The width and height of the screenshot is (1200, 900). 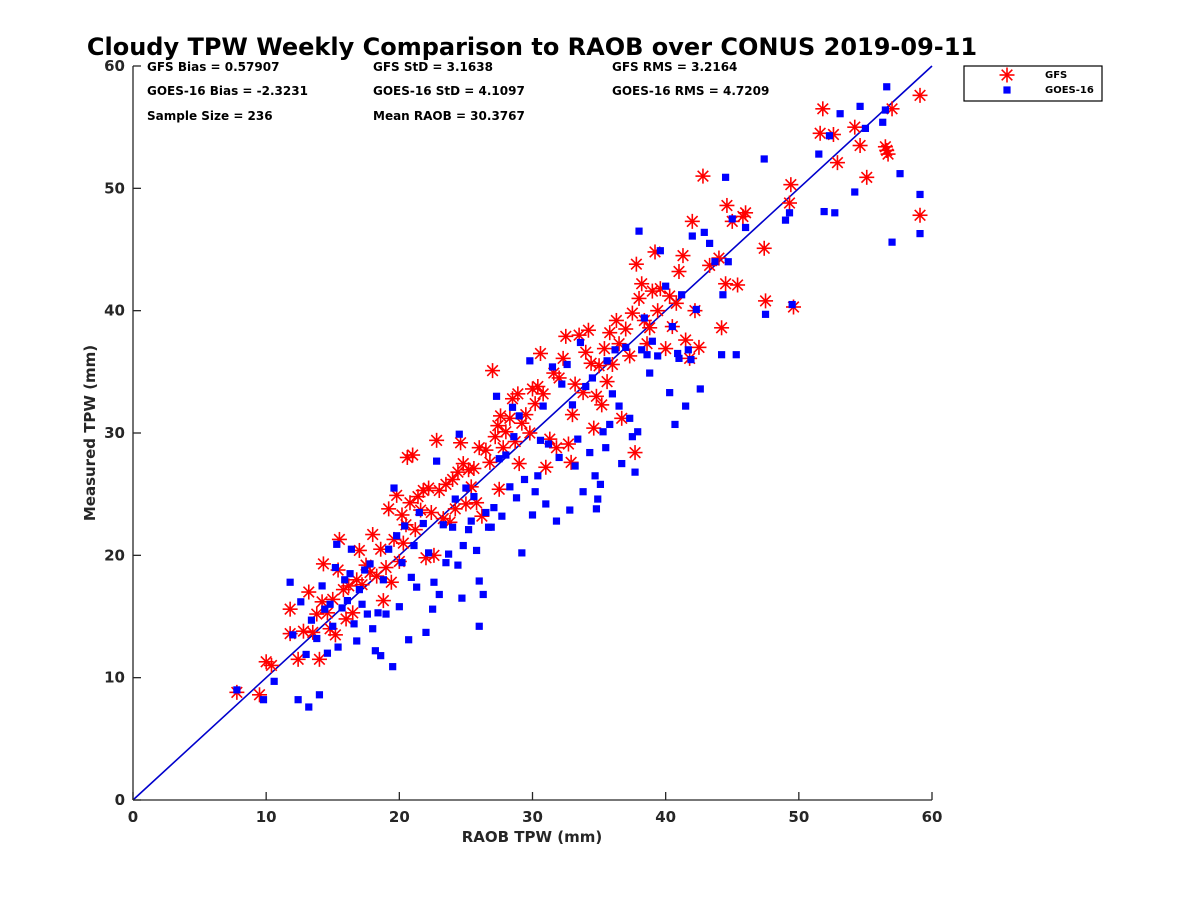 What do you see at coordinates (114, 311) in the screenshot?
I see `y-tick-label: 40` at bounding box center [114, 311].